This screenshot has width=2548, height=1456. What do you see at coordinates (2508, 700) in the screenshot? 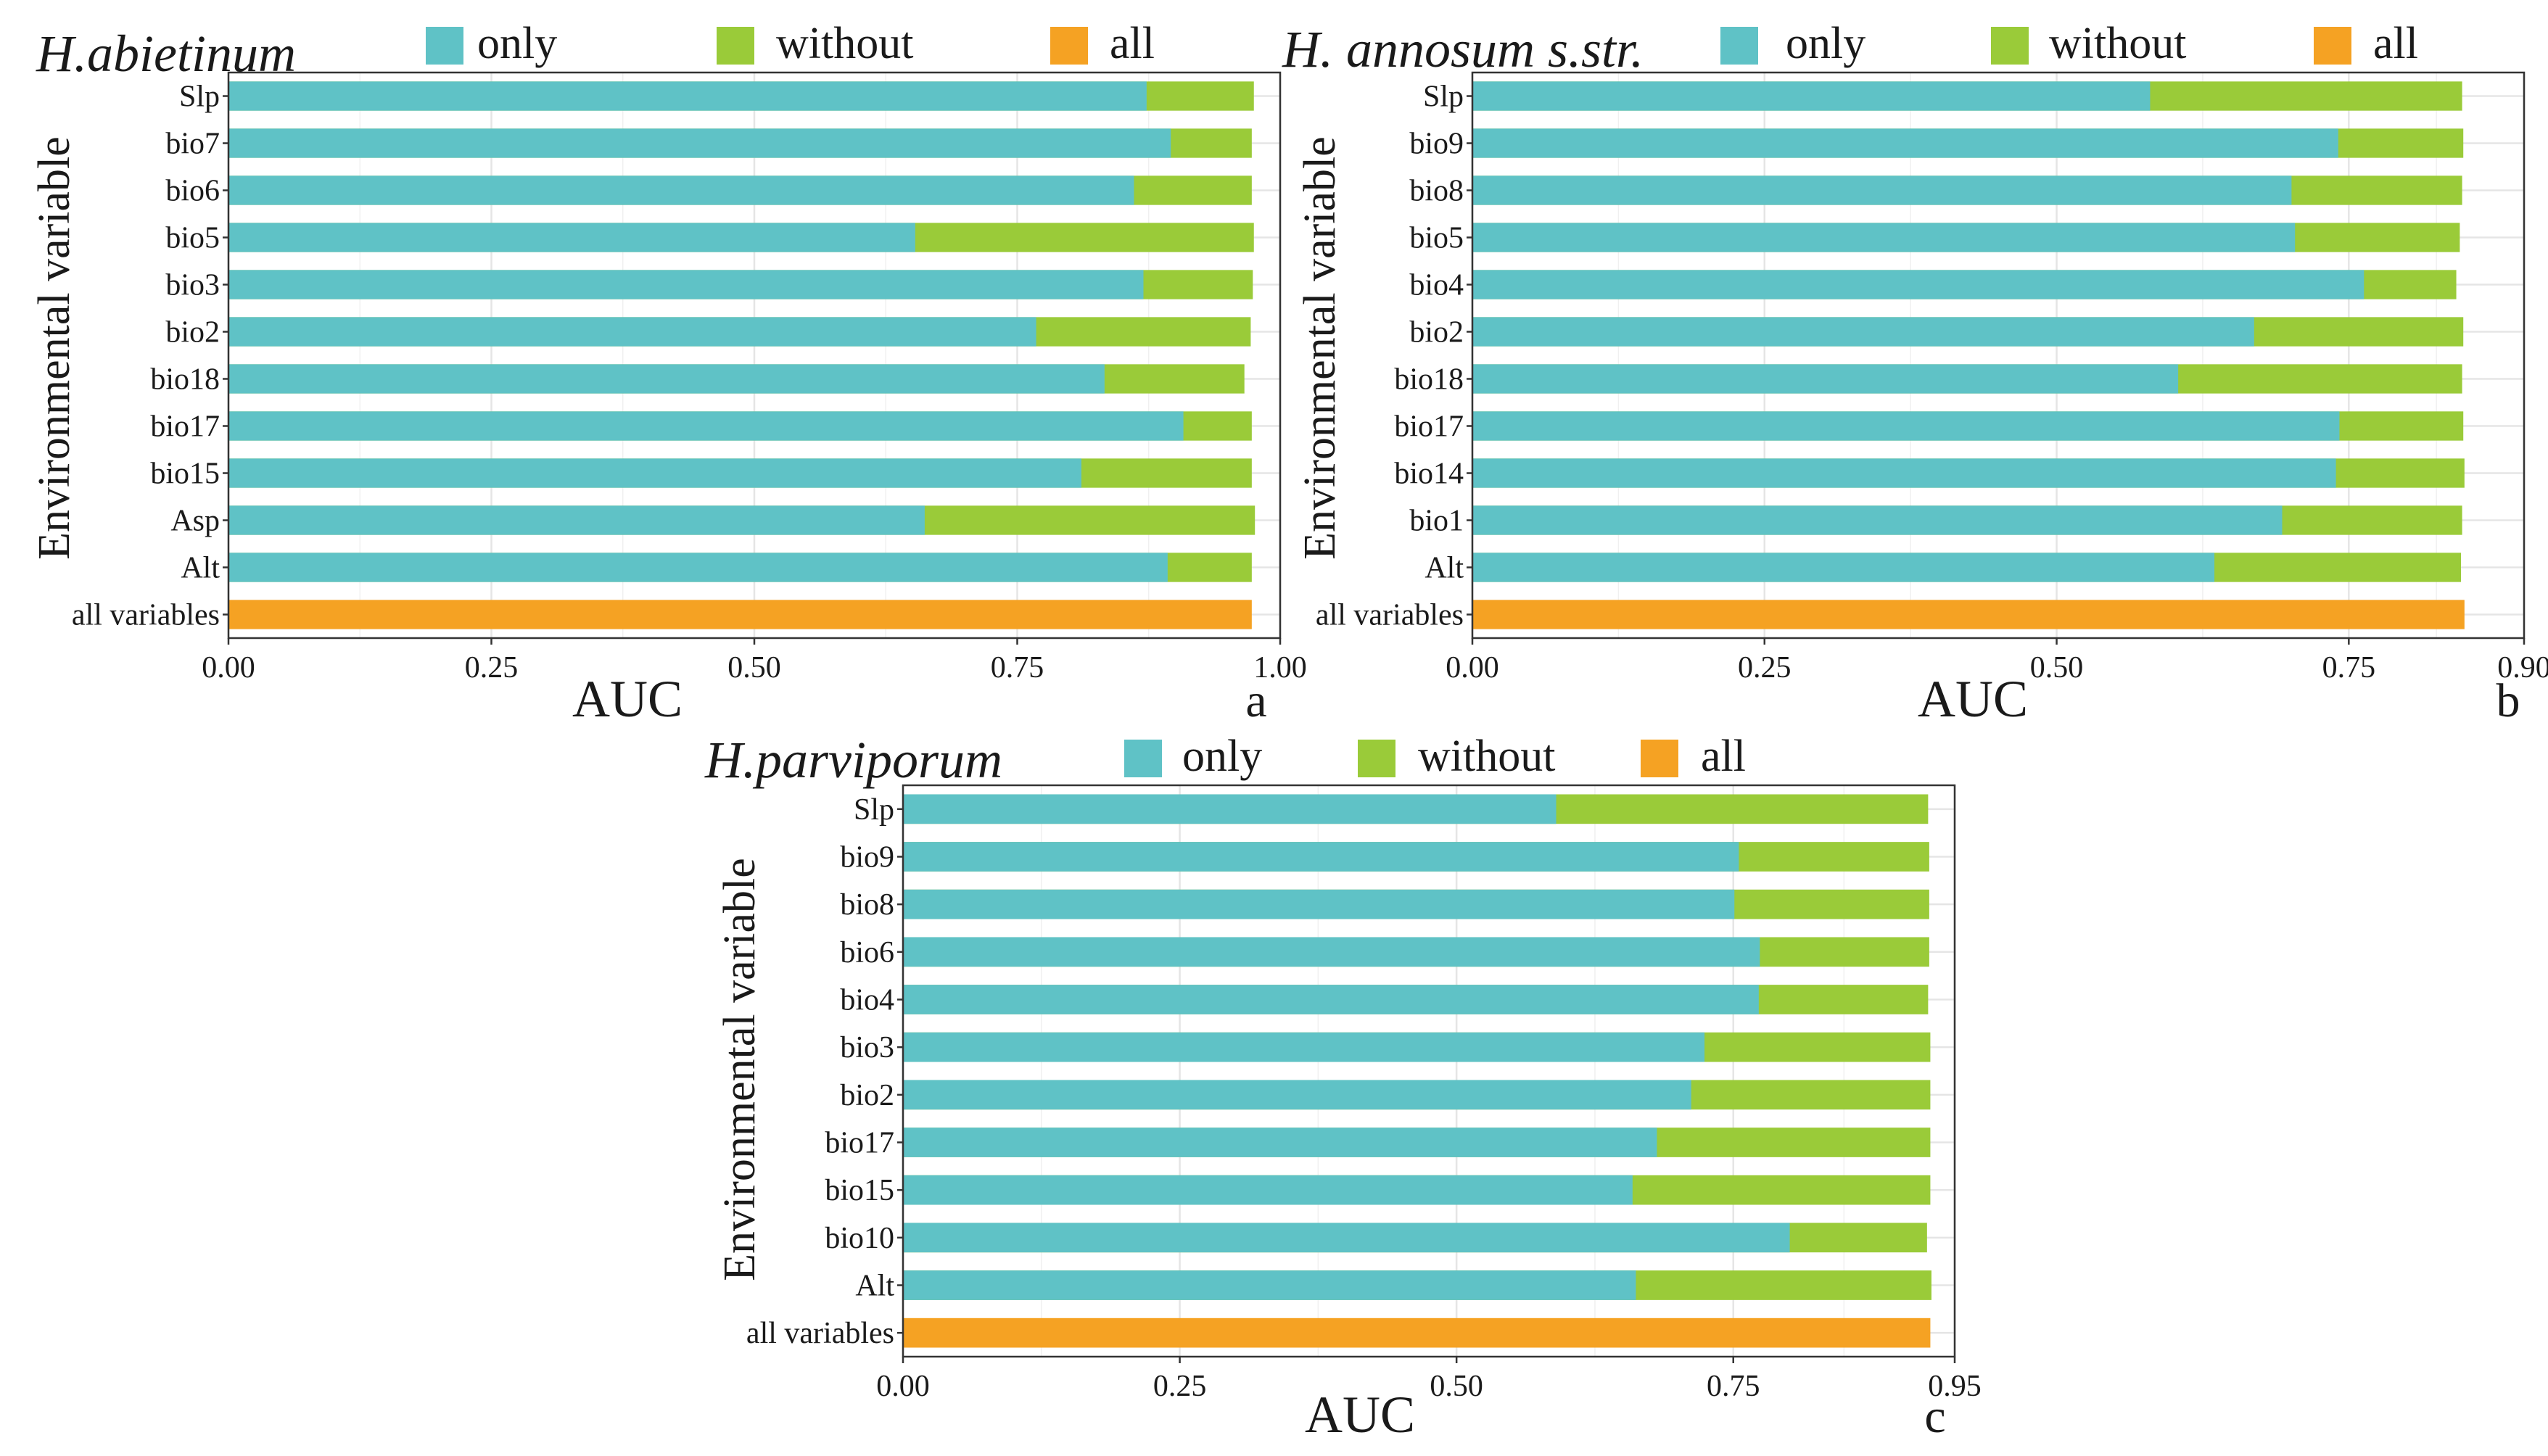
I see `panel-label: b` at bounding box center [2508, 700].